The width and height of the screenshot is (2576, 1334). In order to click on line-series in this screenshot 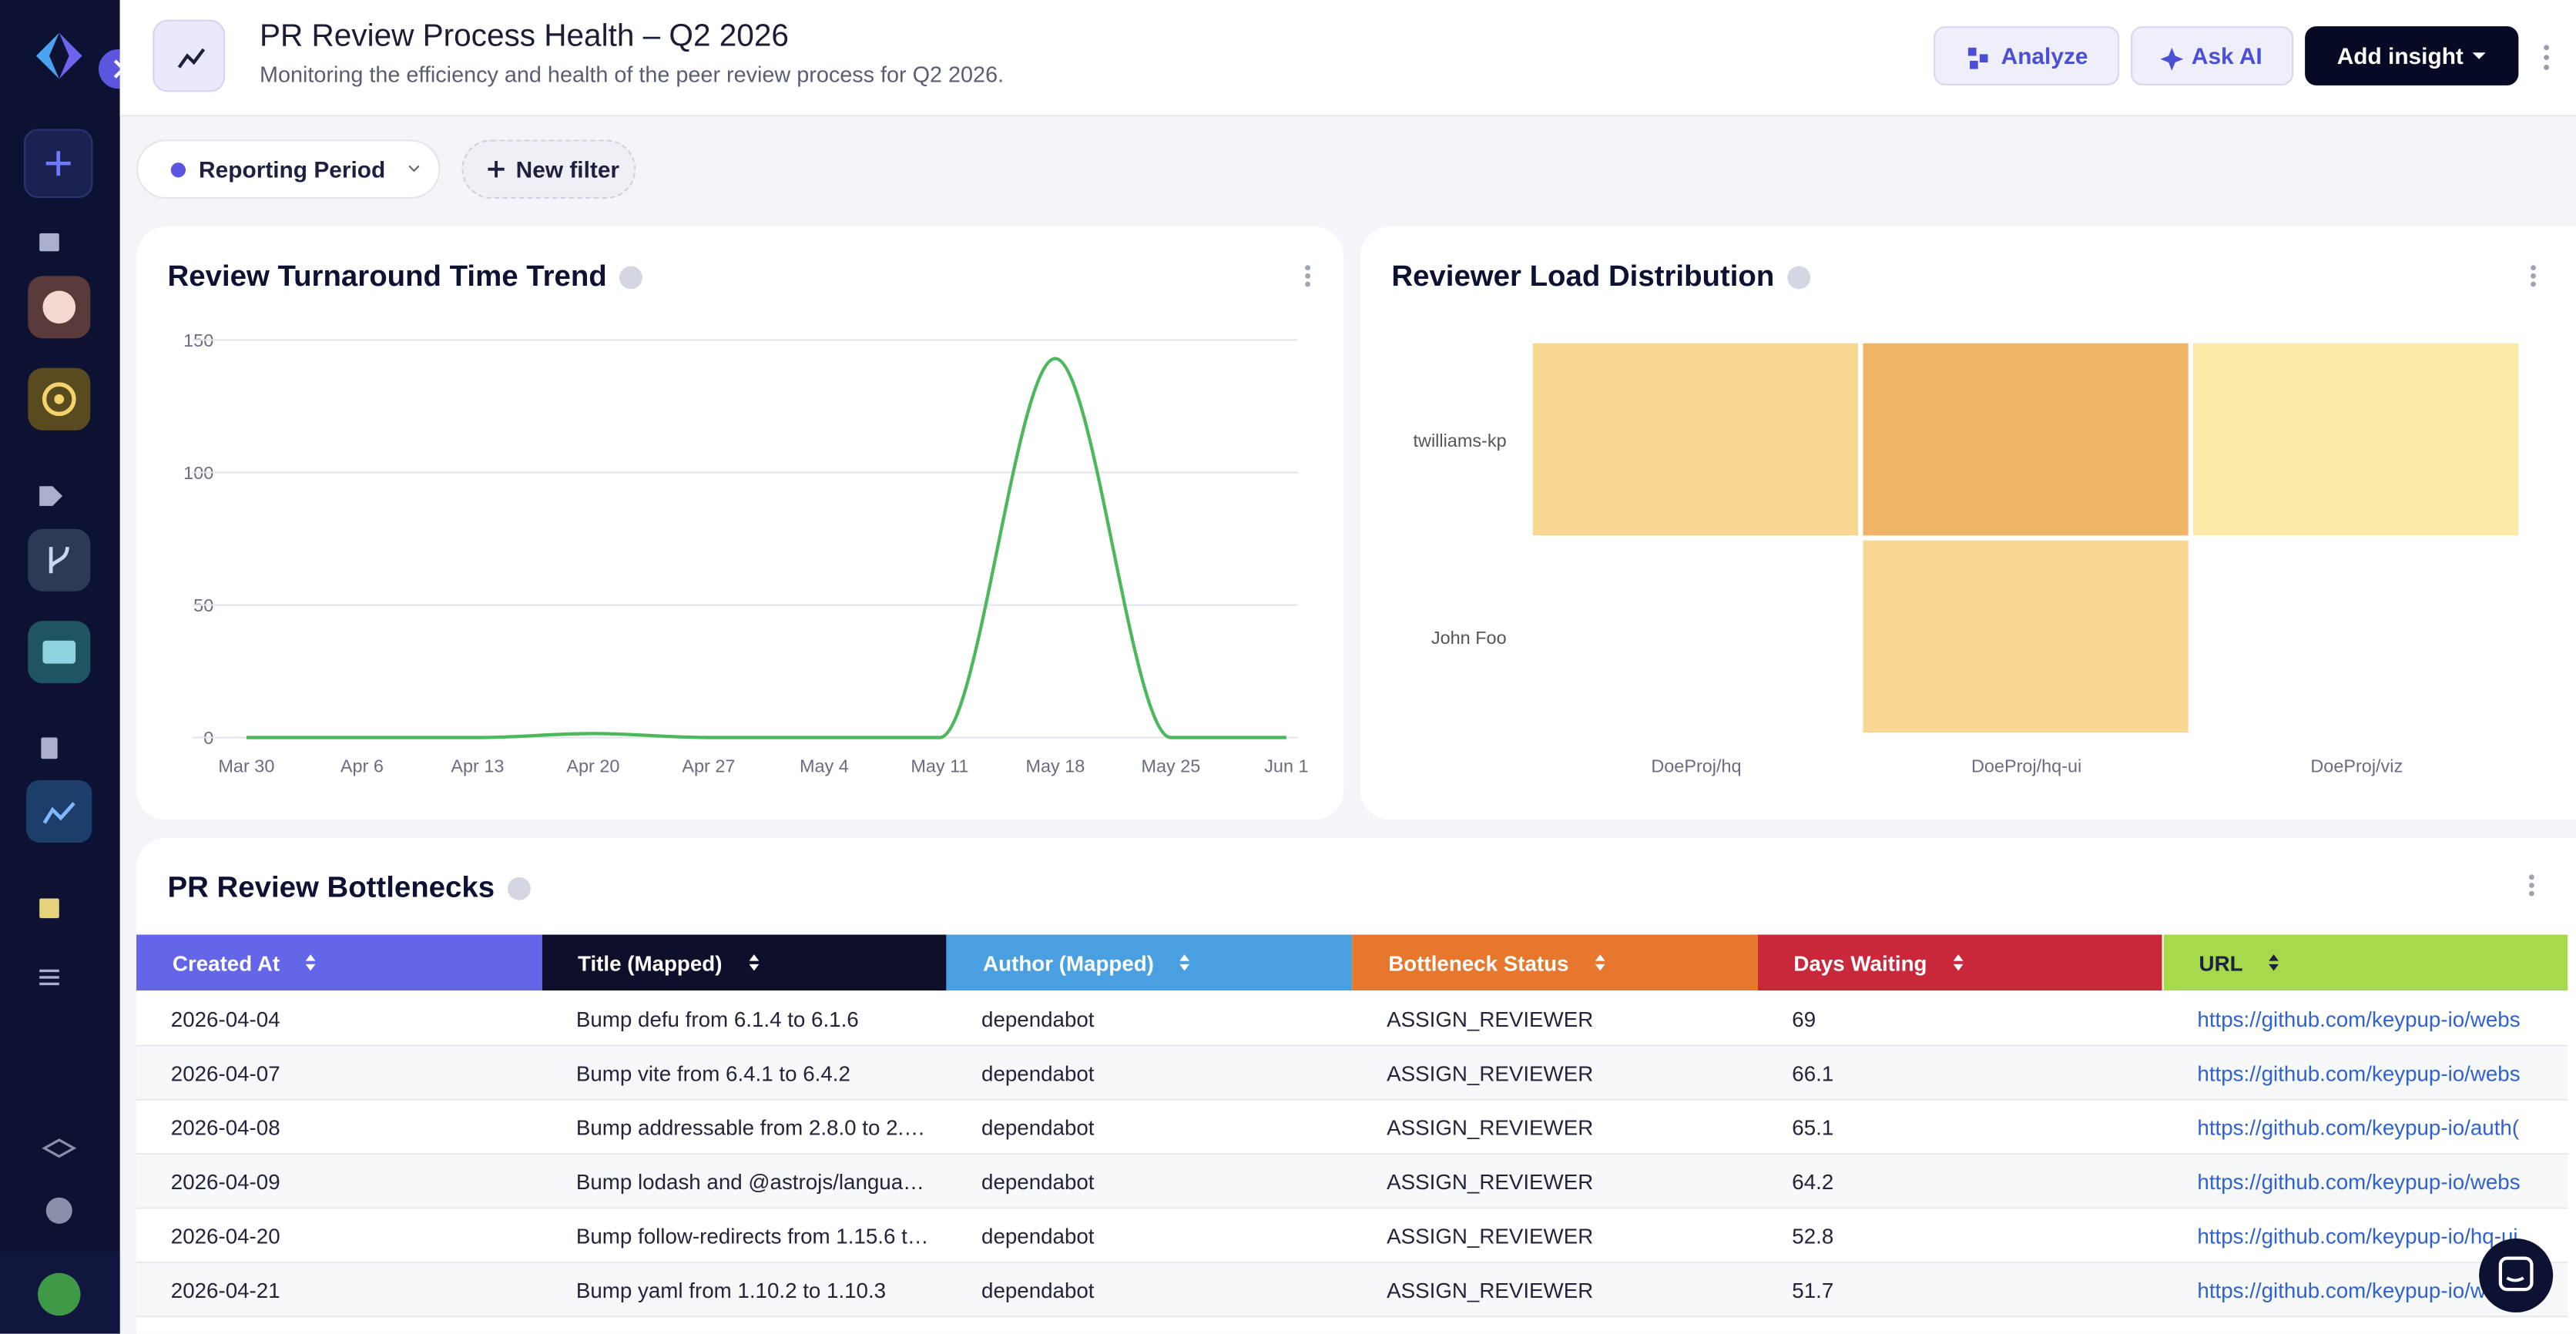, I will do `click(766, 548)`.